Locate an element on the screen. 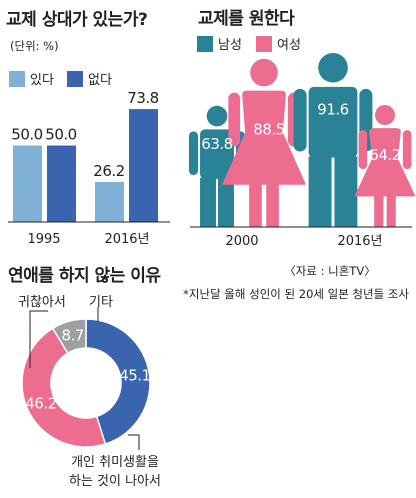 The image size is (416, 498). legend-label-female: 여성 is located at coordinates (289, 45).